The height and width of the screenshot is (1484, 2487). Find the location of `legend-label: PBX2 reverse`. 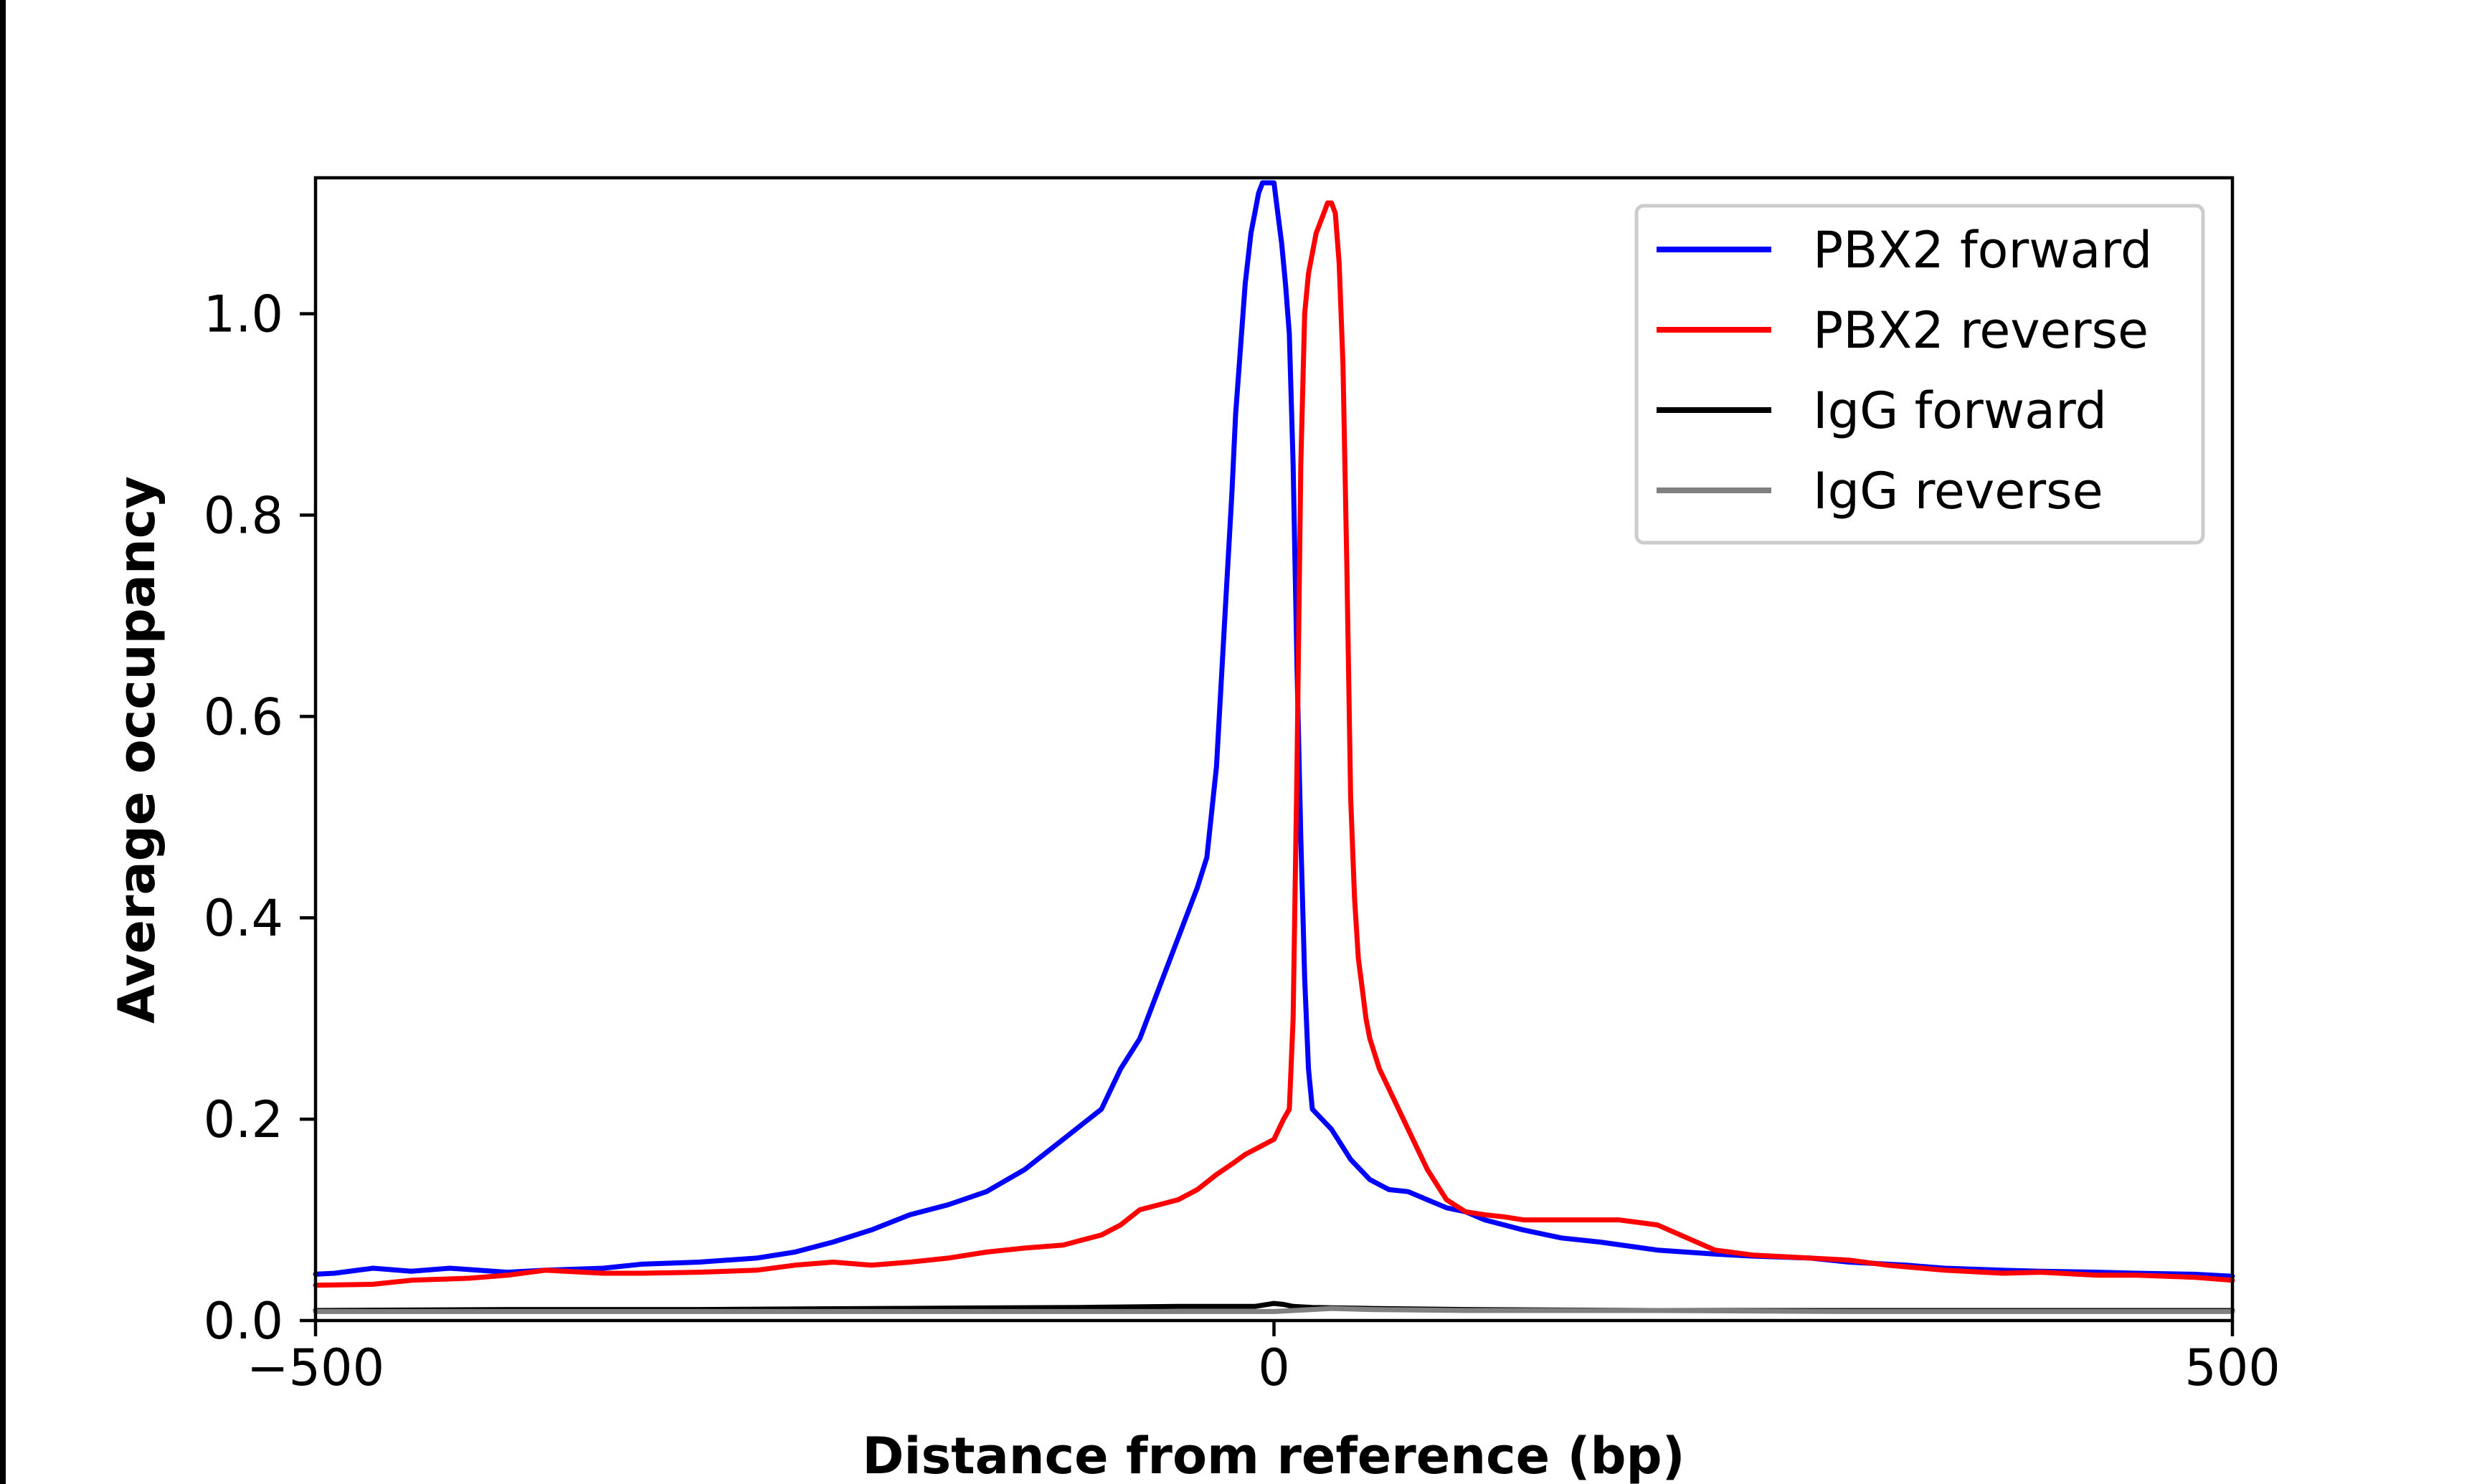

legend-label: PBX2 reverse is located at coordinates (1981, 331).